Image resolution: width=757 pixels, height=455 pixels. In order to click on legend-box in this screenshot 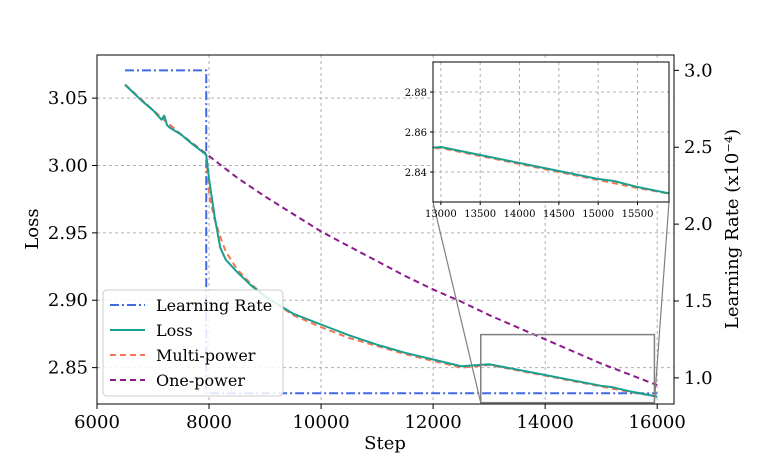, I will do `click(193, 343)`.